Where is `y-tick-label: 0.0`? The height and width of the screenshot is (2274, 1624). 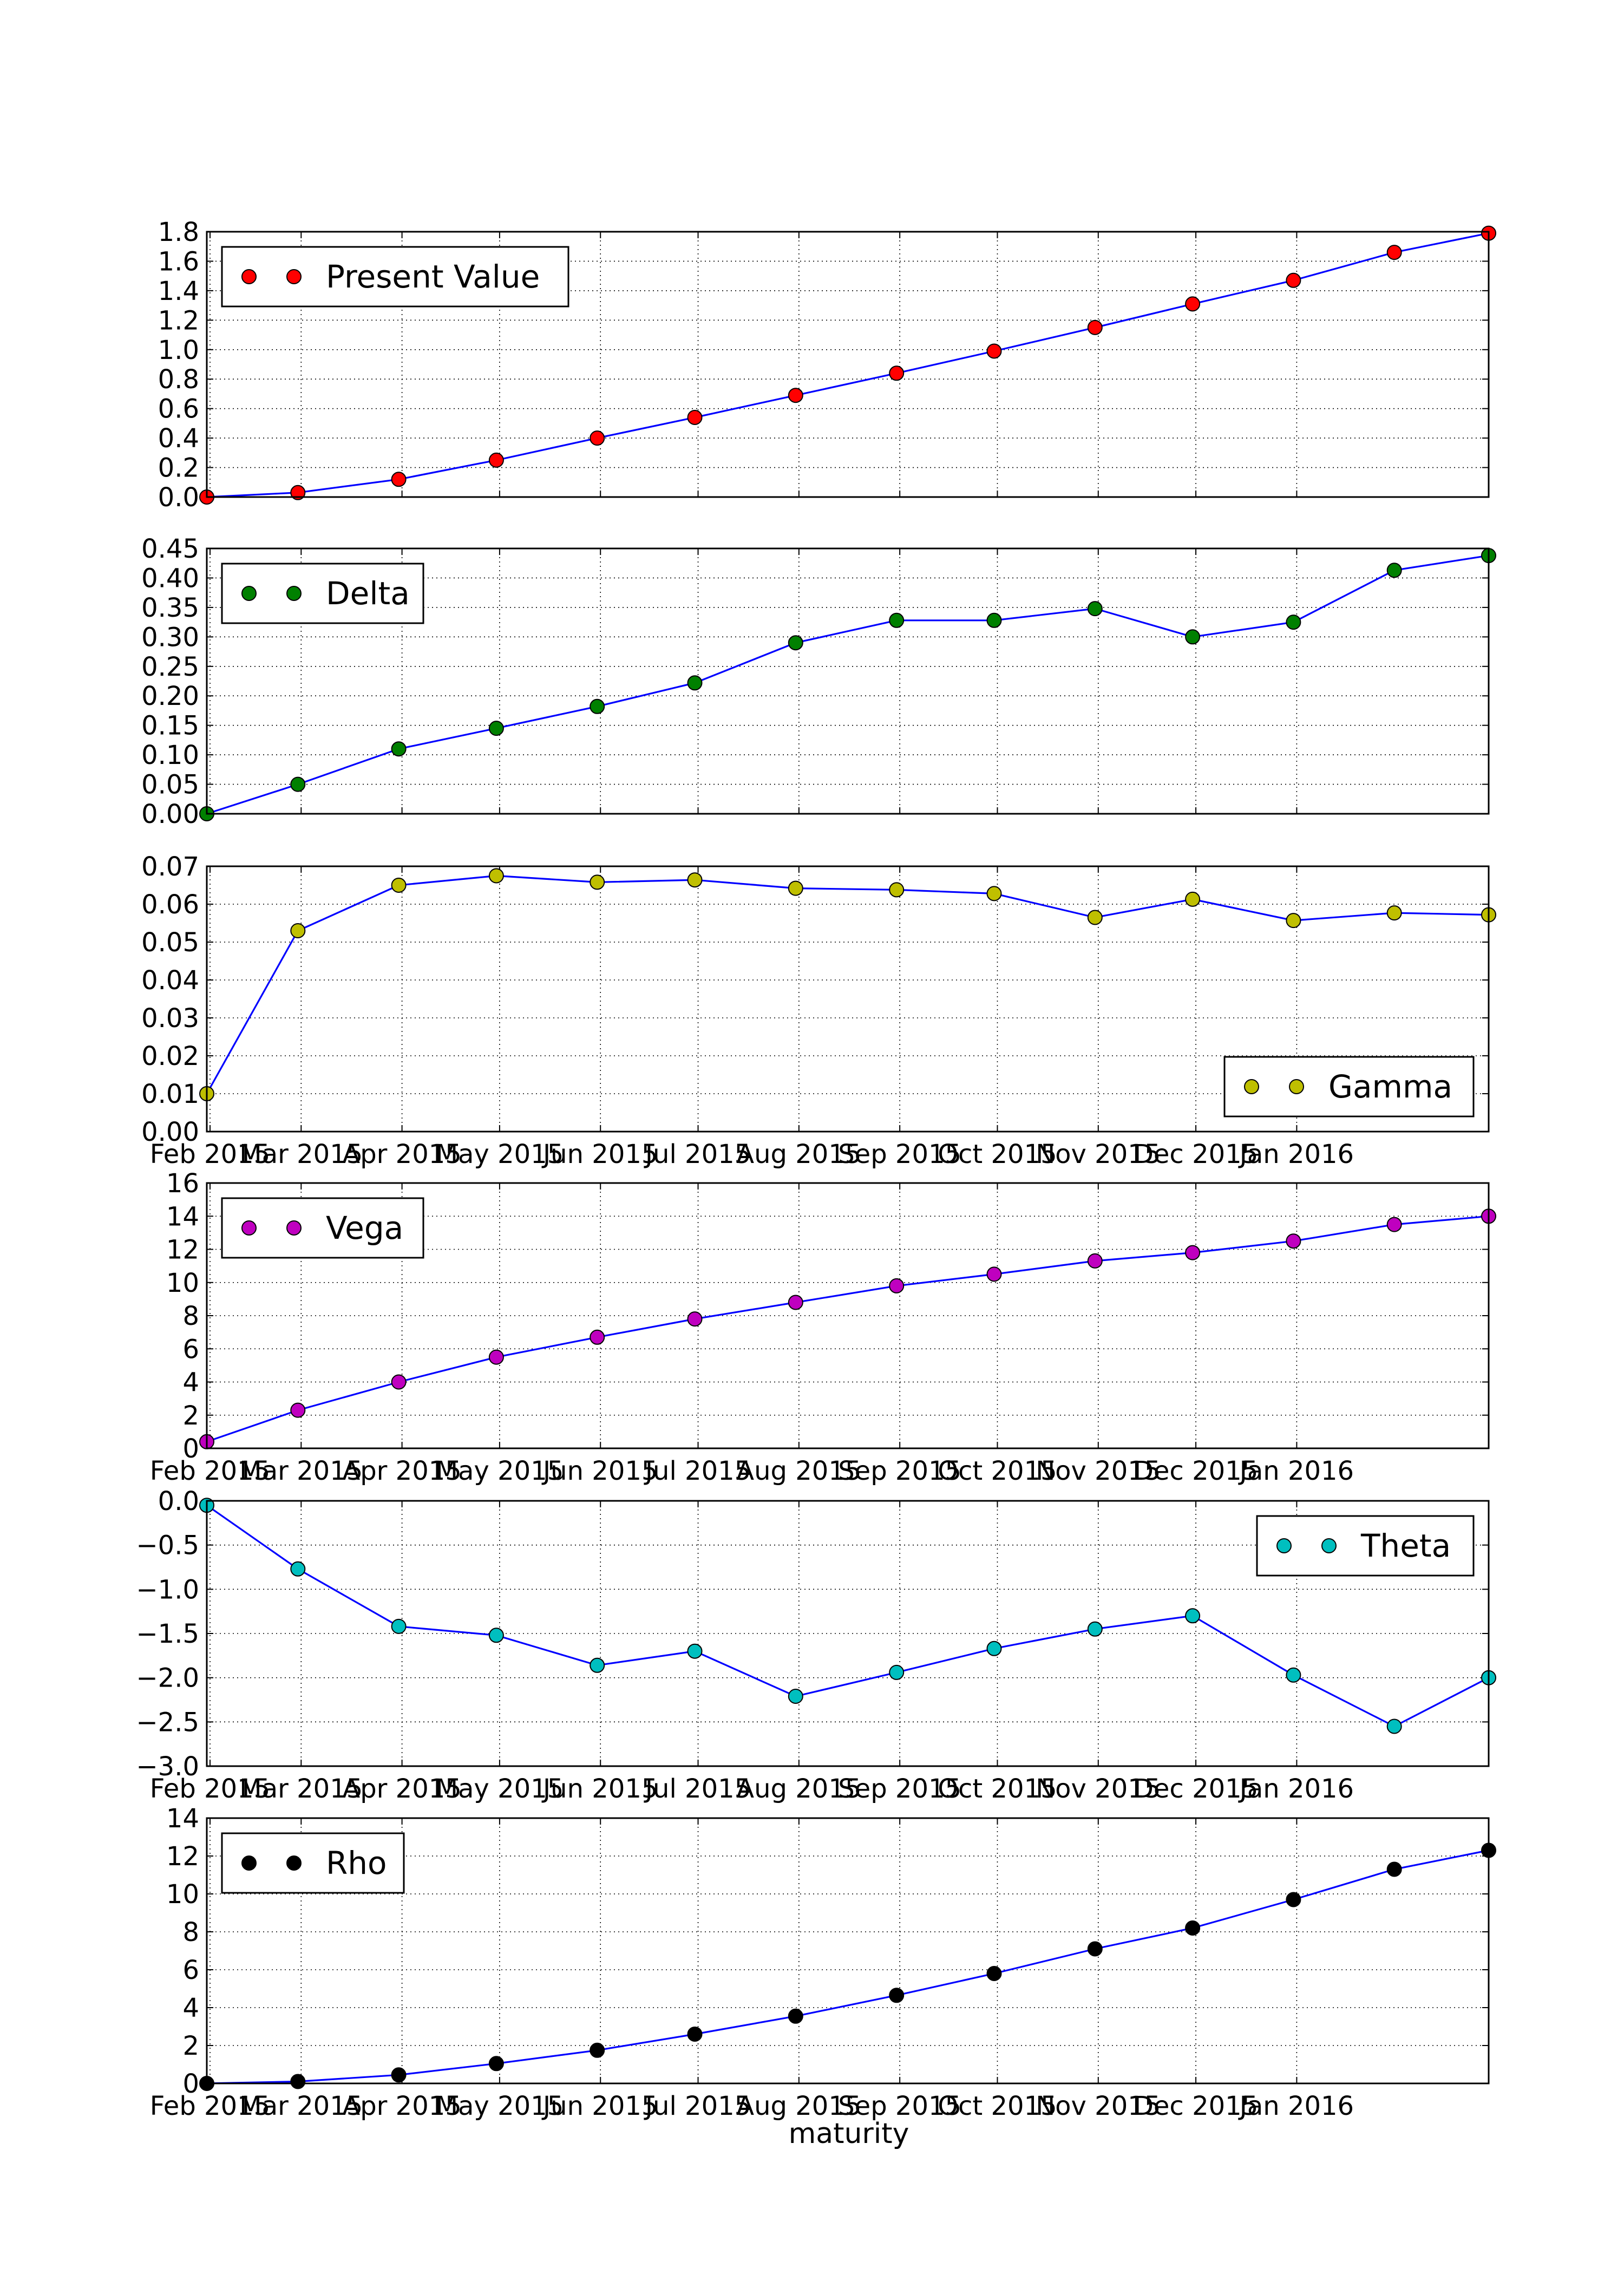
y-tick-label: 0.0 is located at coordinates (178, 1502).